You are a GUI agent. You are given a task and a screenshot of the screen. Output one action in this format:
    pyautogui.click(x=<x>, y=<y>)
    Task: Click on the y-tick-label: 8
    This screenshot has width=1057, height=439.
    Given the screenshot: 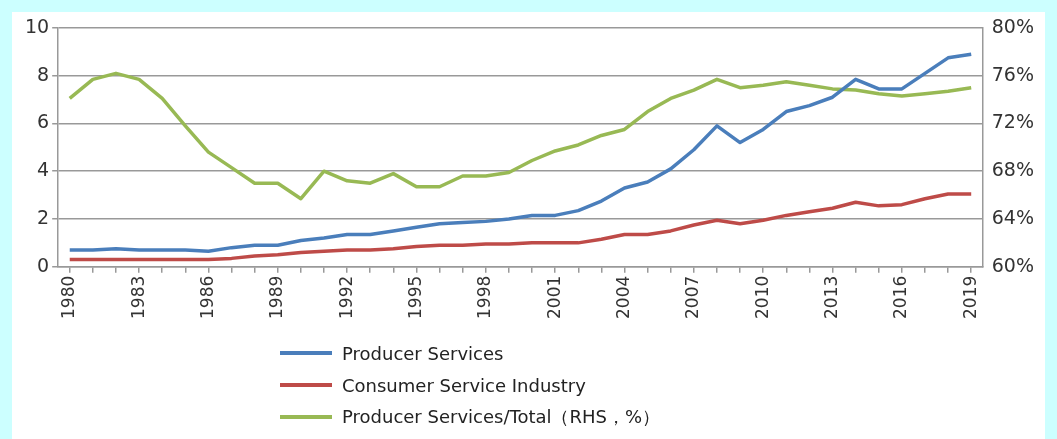 What is the action you would take?
    pyautogui.click(x=43, y=73)
    